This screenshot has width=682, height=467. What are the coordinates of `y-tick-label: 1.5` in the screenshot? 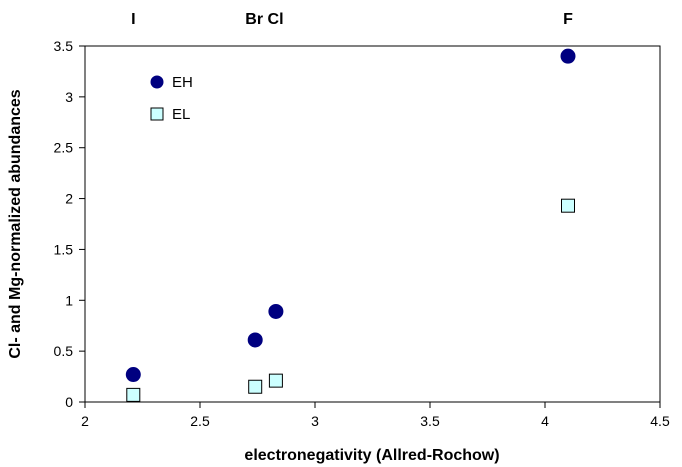 It's located at (64, 249).